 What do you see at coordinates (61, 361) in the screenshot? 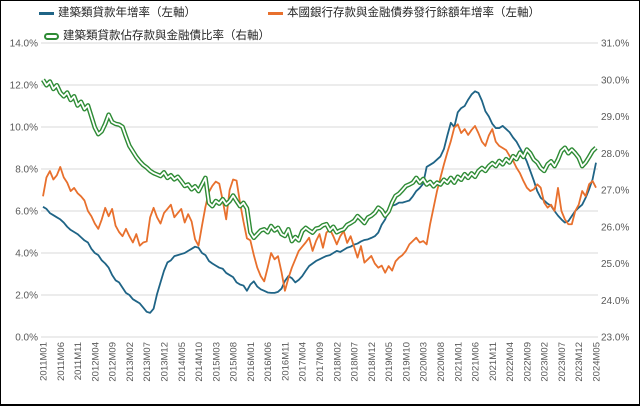
I see `x-axis-tick-label: 2011M06` at bounding box center [61, 361].